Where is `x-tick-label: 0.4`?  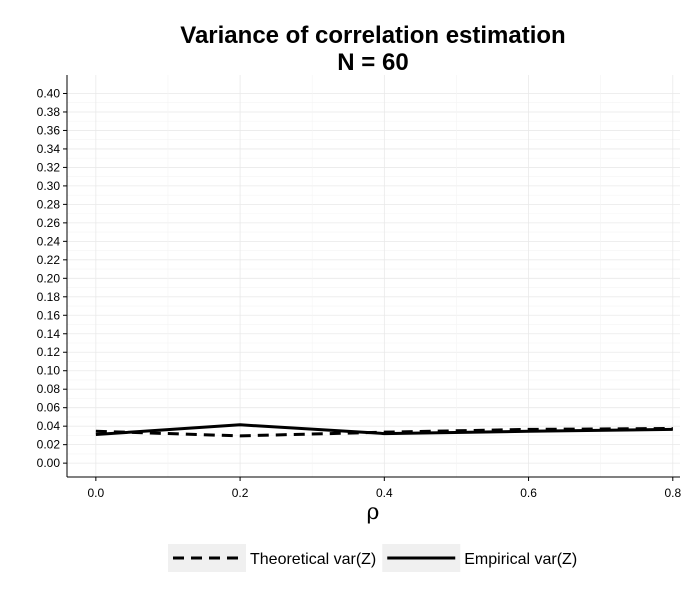 x-tick-label: 0.4 is located at coordinates (384, 493).